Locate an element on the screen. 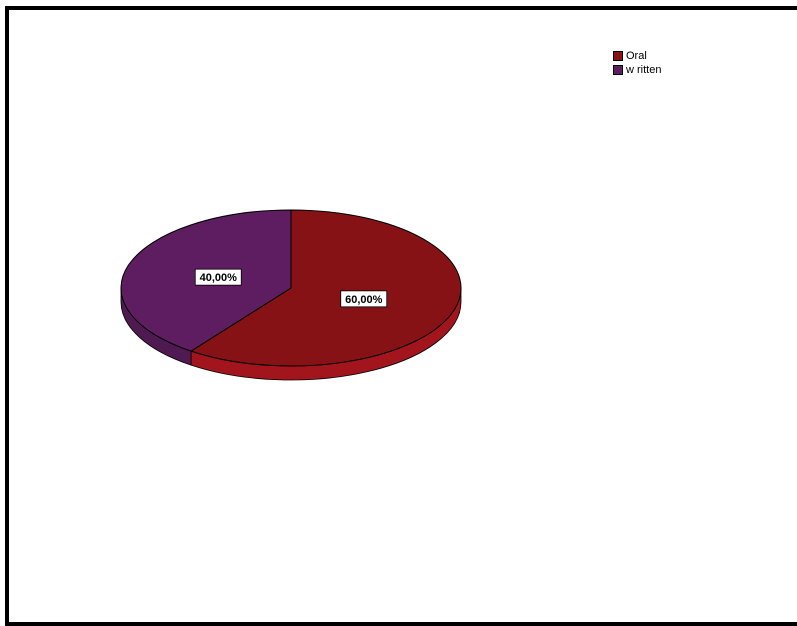  legend-label-oral: Oral is located at coordinates (636, 56).